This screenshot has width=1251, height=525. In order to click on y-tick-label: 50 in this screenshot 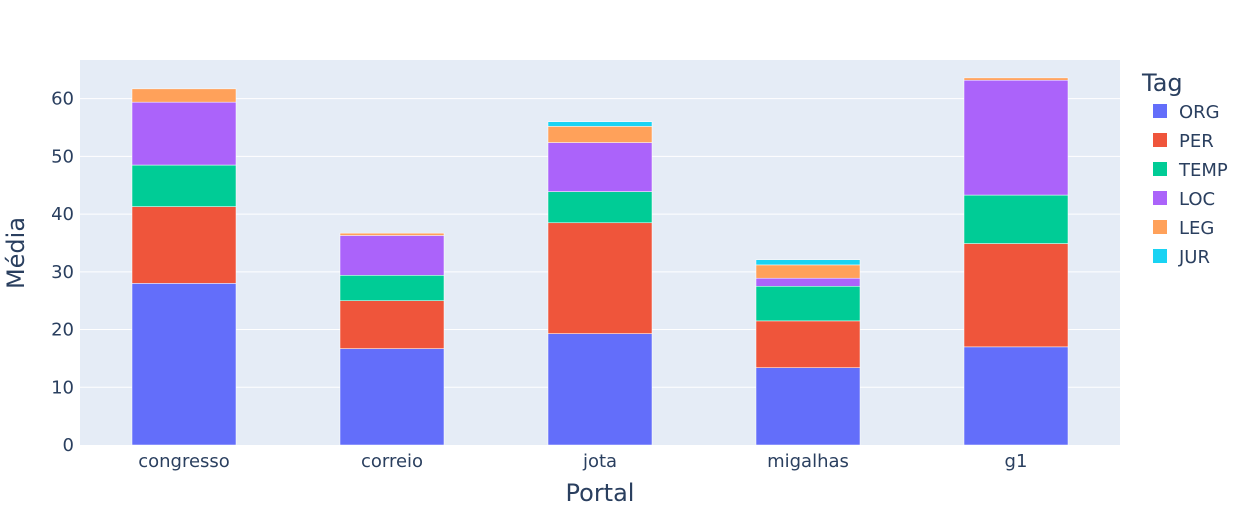, I will do `click(62, 156)`.